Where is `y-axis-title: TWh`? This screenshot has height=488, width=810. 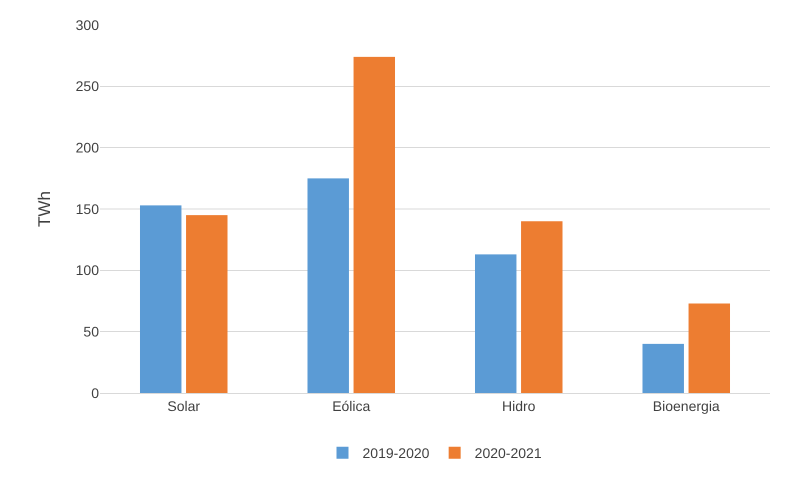
y-axis-title: TWh is located at coordinates (44, 209).